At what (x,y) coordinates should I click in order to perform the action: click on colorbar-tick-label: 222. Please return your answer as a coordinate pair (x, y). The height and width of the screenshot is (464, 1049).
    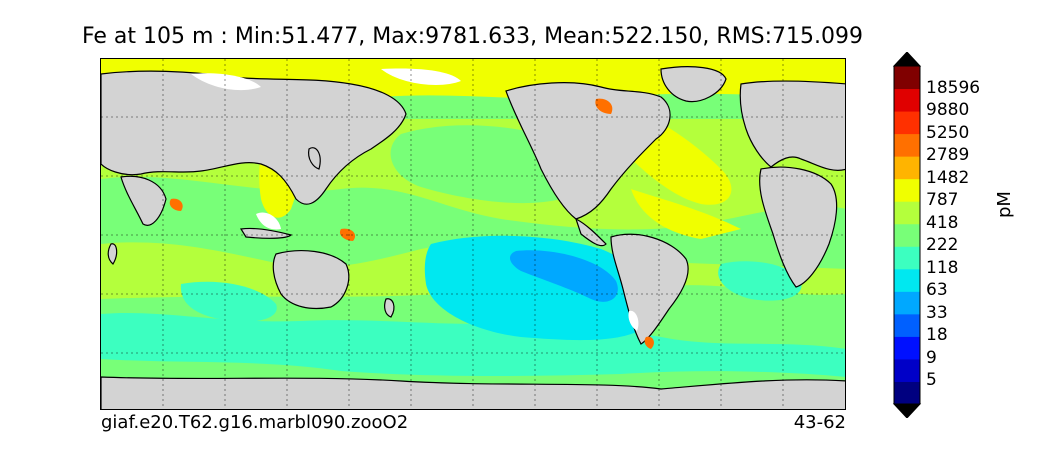
    Looking at the image, I should click on (942, 245).